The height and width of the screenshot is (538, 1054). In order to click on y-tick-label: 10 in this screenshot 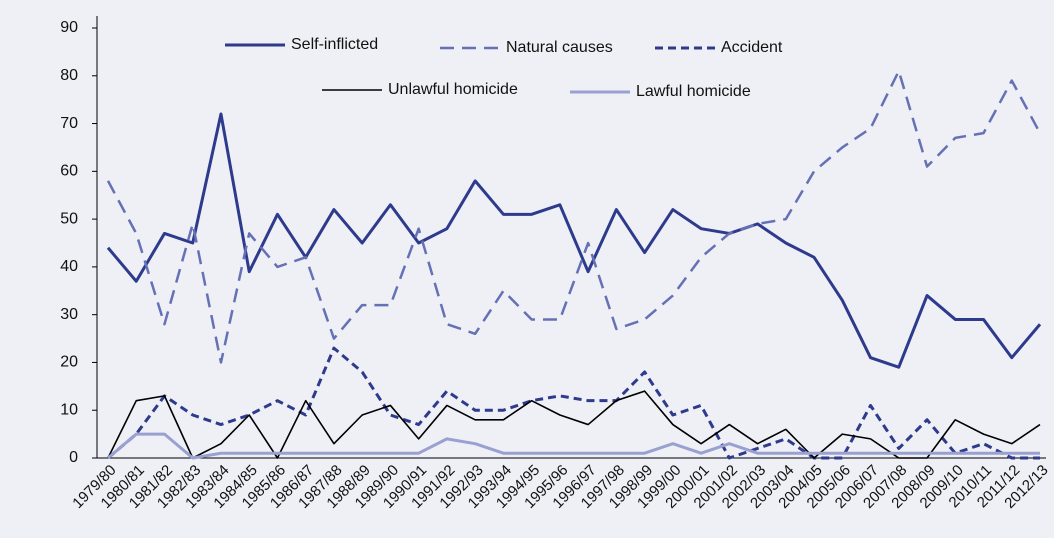, I will do `click(69, 409)`.